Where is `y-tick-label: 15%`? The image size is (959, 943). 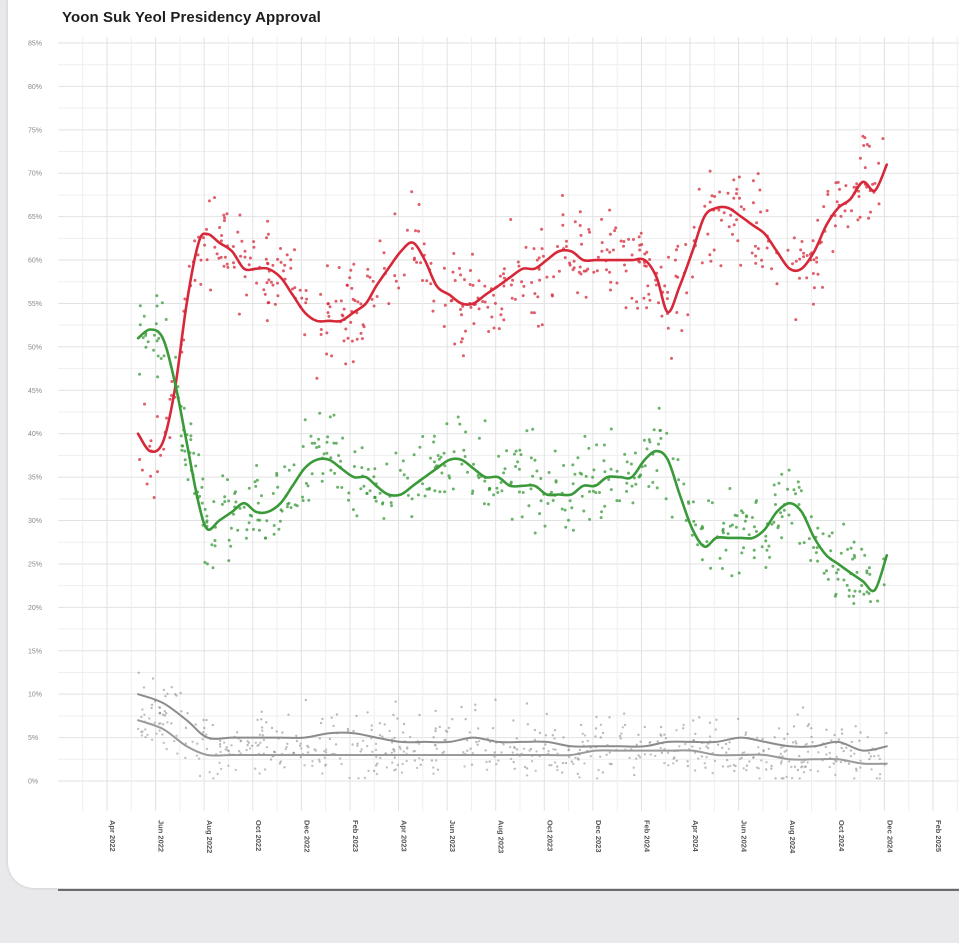
y-tick-label: 15% is located at coordinates (35, 651).